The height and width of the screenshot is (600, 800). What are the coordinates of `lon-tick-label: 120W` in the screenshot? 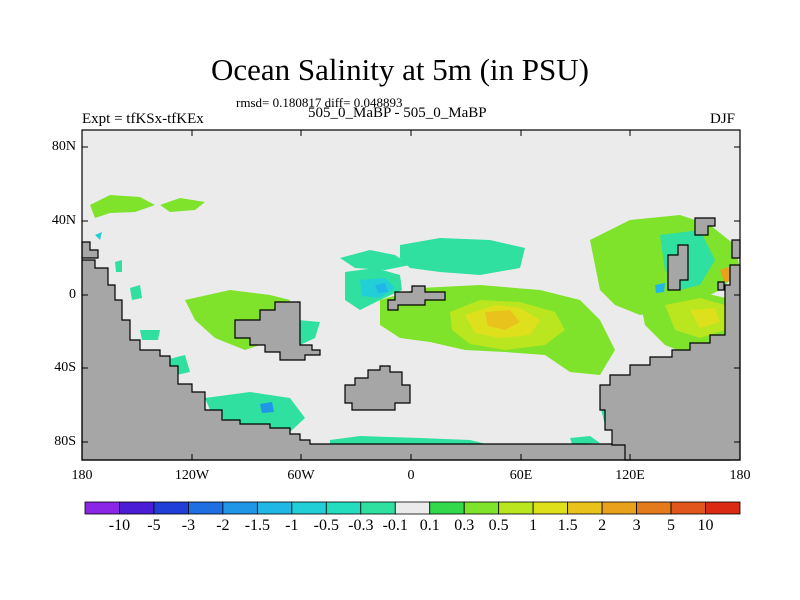 It's located at (192, 475).